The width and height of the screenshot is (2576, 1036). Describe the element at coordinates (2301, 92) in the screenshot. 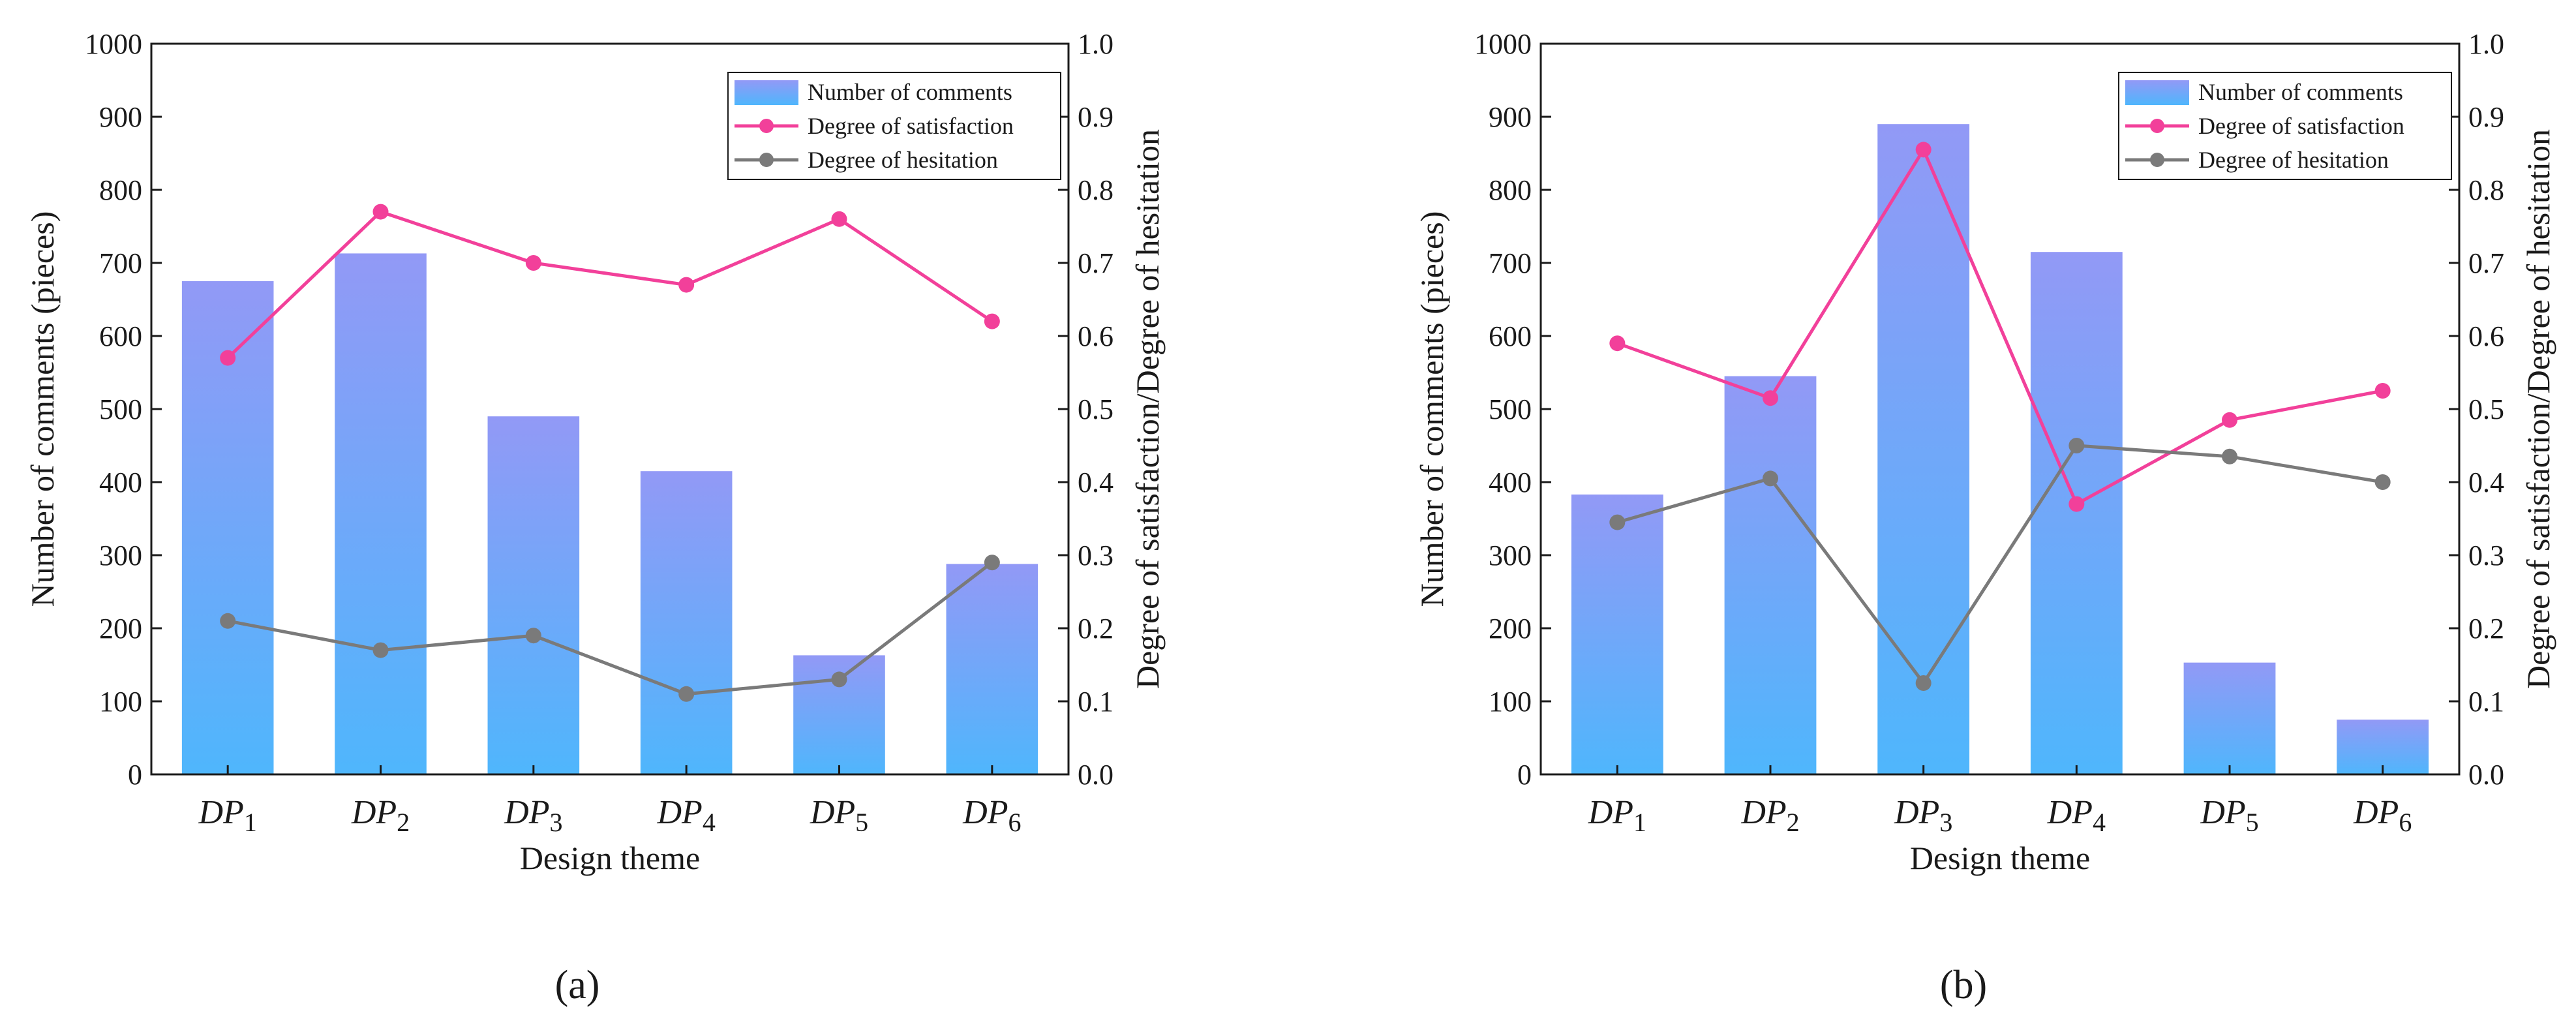

I see `legend-label-comments: Number of comments` at that location.